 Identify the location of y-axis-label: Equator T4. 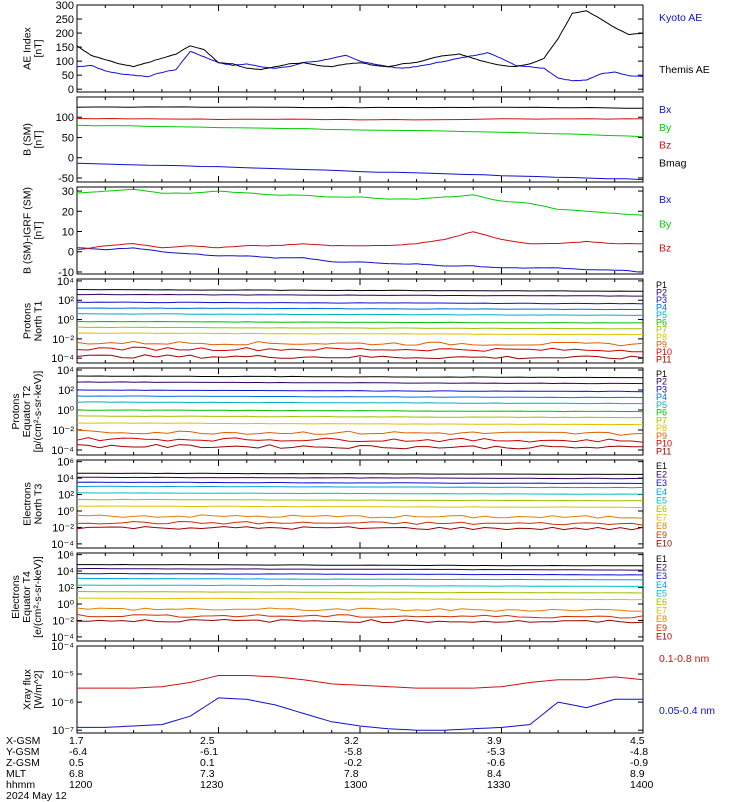
(27, 597).